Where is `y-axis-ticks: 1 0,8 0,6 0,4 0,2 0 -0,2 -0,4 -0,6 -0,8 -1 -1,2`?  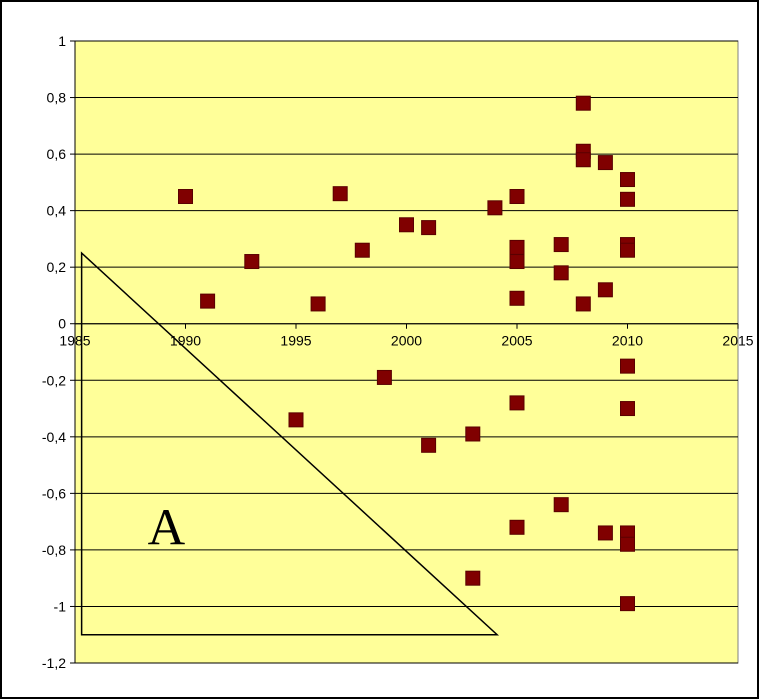 y-axis-ticks: 1 0,8 0,6 0,4 0,2 0 -0,2 -0,4 -0,6 -0,8 -1 -1,2 is located at coordinates (58, 352).